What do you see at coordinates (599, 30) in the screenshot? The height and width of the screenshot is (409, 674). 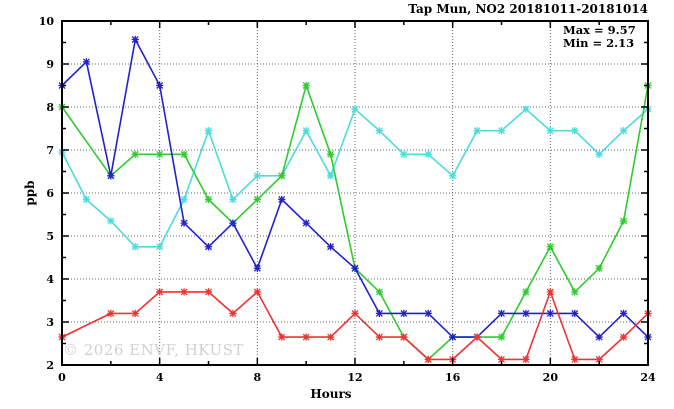 I see `legend-max-value: Max = 9.57` at bounding box center [599, 30].